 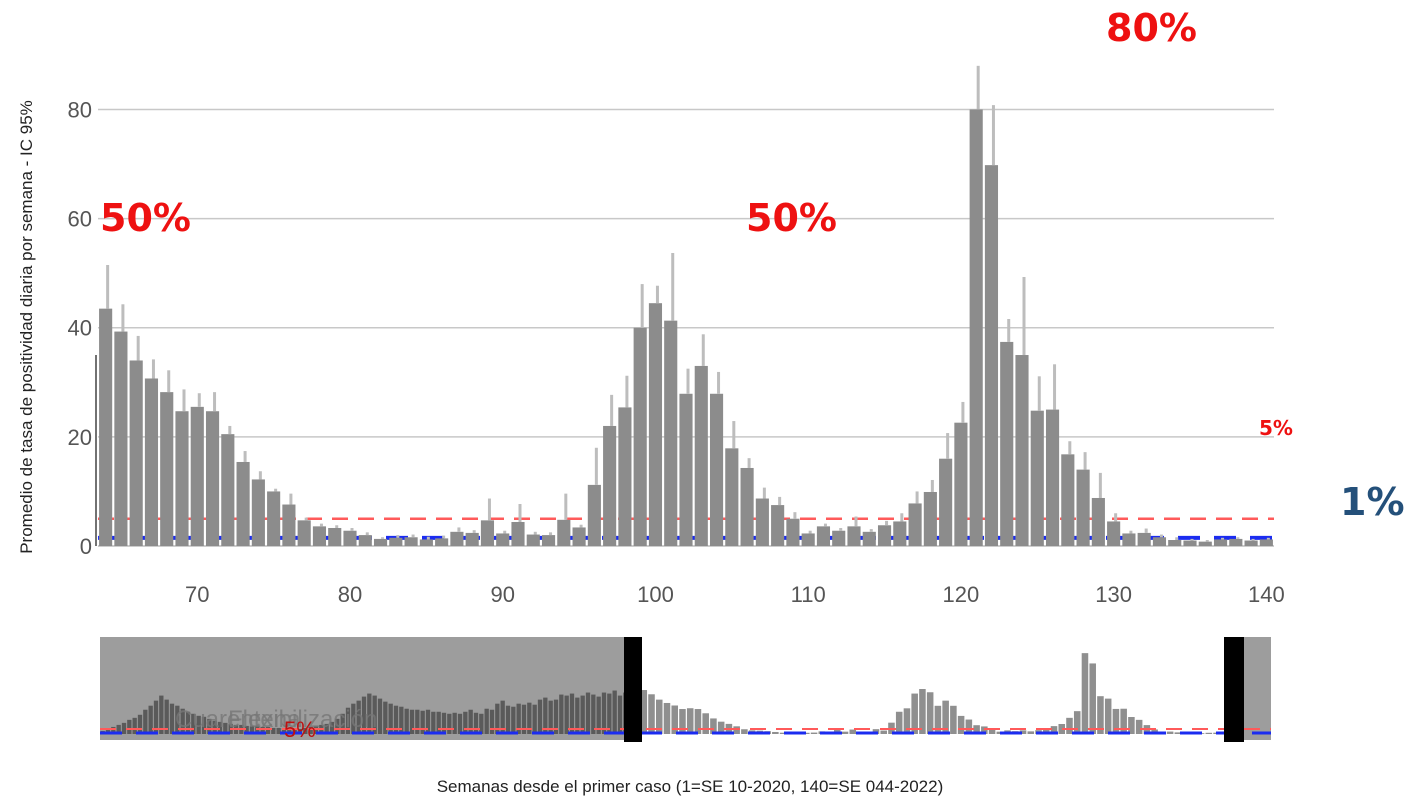 What do you see at coordinates (1372, 502) in the screenshot?
I see `threshold-1-label: 1%` at bounding box center [1372, 502].